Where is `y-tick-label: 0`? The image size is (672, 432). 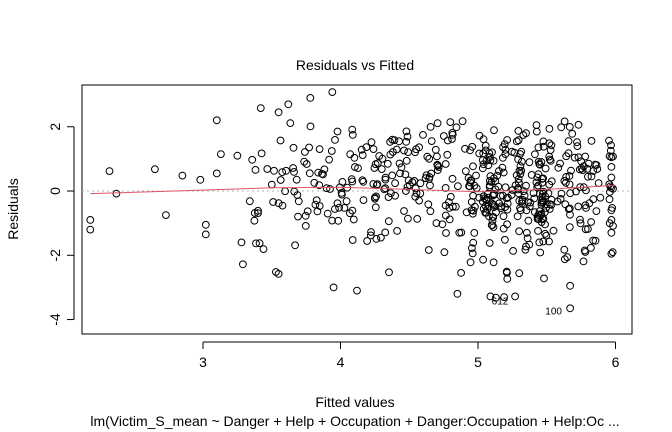
y-tick-label: 0 is located at coordinates (55, 191).